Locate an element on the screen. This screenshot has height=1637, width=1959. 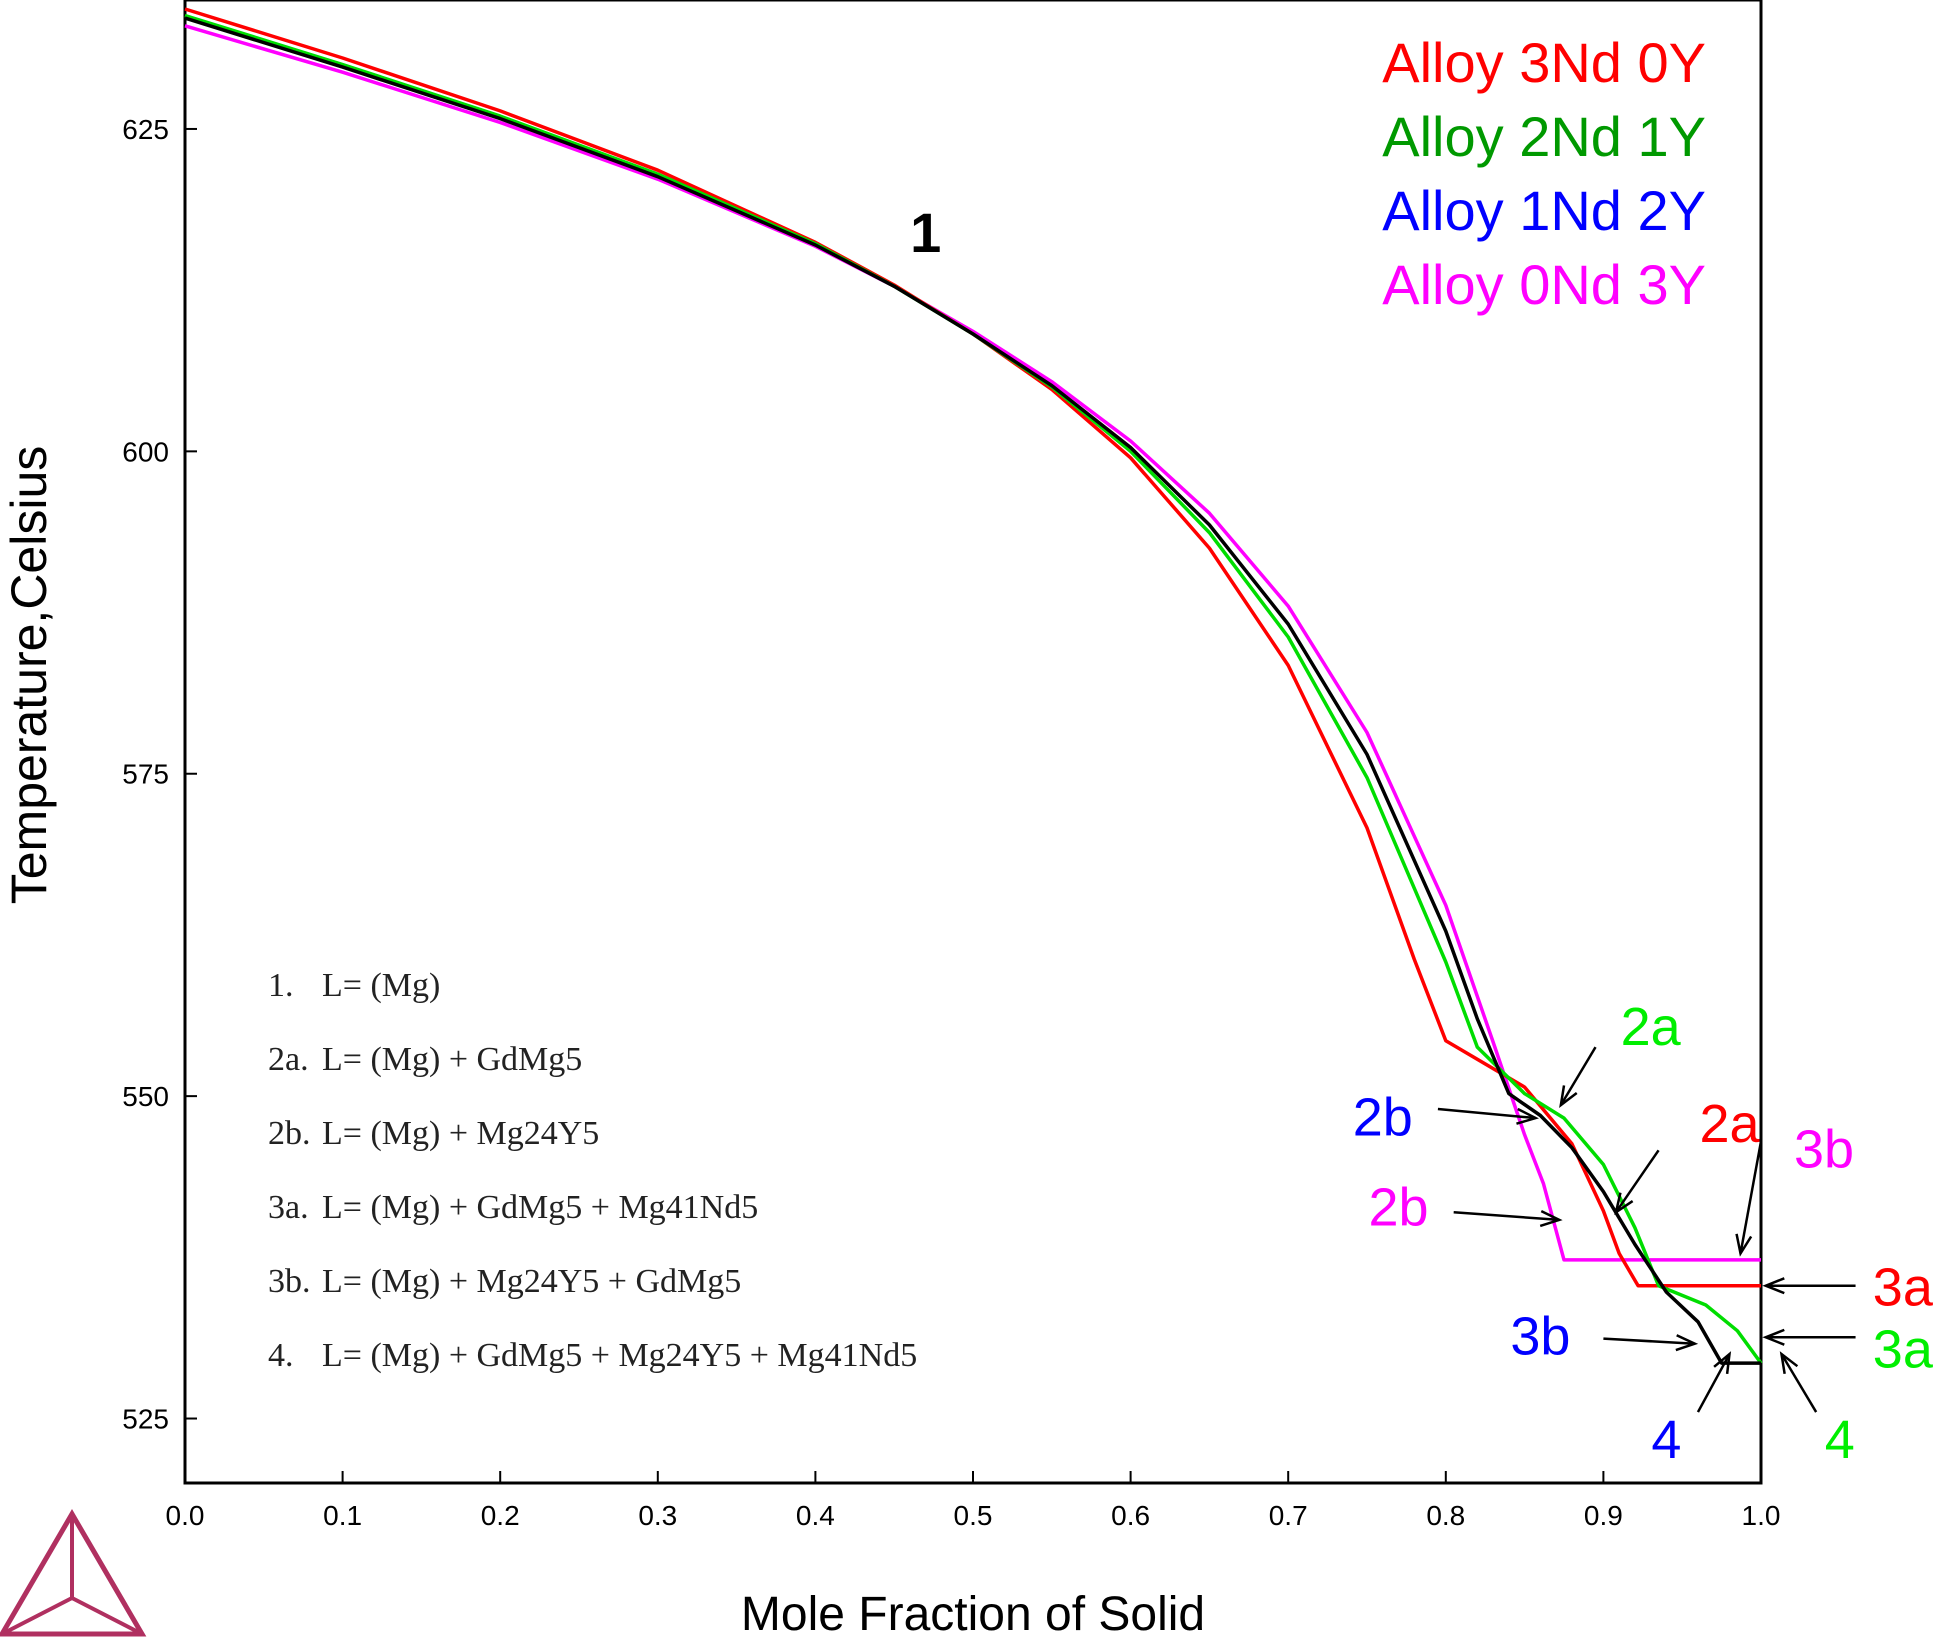
x-tick-label: 0.5 is located at coordinates (973, 1515).